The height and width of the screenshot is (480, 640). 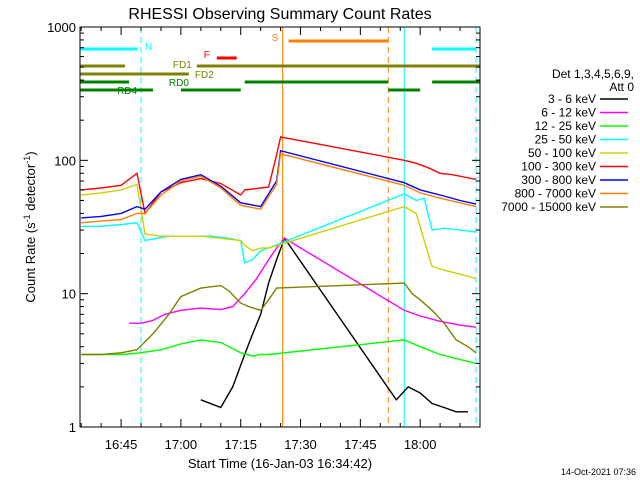 What do you see at coordinates (279, 14) in the screenshot?
I see `chart-title: RHESSI Observing Summary Count Rates` at bounding box center [279, 14].